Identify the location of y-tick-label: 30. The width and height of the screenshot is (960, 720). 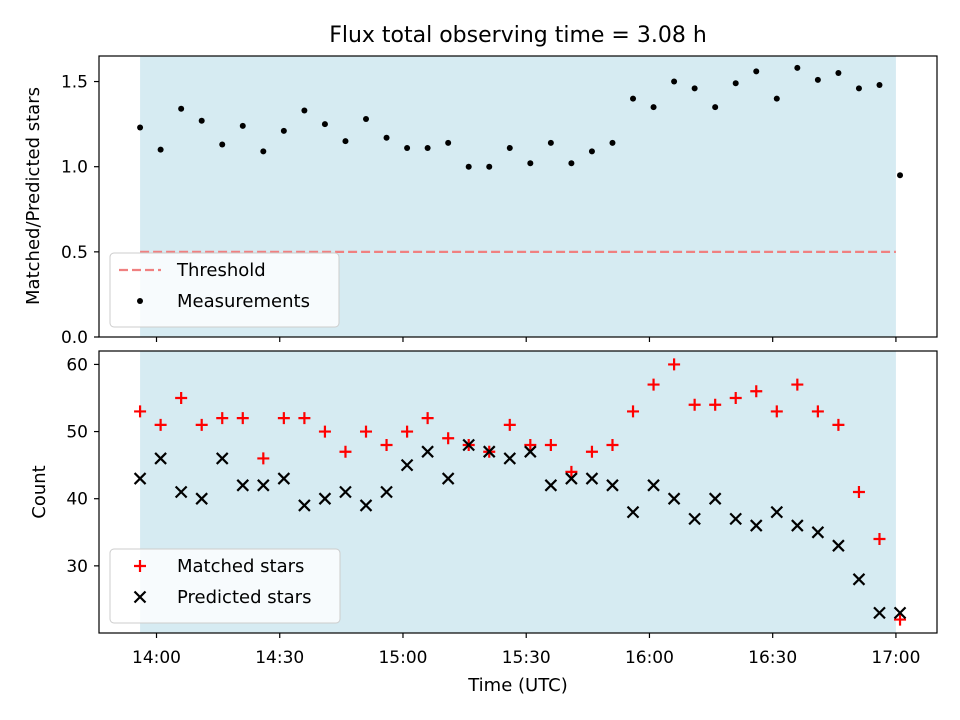
(77, 567).